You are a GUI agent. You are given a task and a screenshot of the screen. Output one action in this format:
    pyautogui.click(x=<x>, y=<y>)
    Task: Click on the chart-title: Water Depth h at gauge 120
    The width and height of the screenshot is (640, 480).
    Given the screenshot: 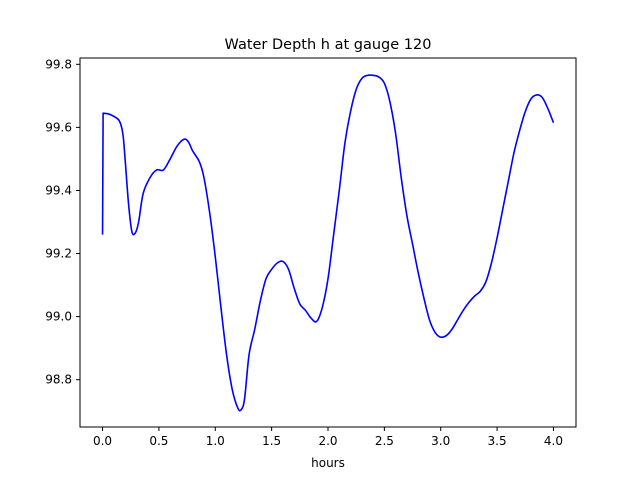 What is the action you would take?
    pyautogui.click(x=328, y=45)
    